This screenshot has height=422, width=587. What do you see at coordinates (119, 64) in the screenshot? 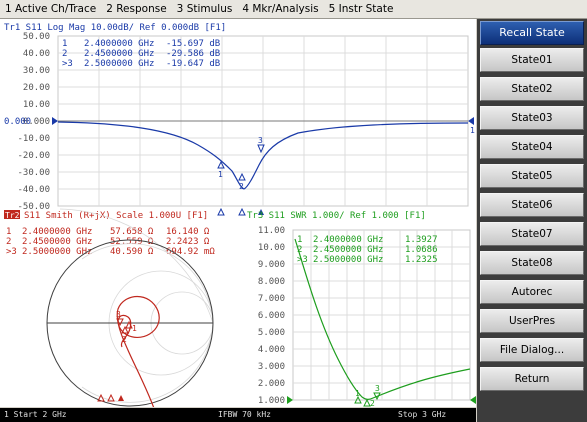
I see `trace1-marker-freq: 2.5000000 GHz` at bounding box center [119, 64].